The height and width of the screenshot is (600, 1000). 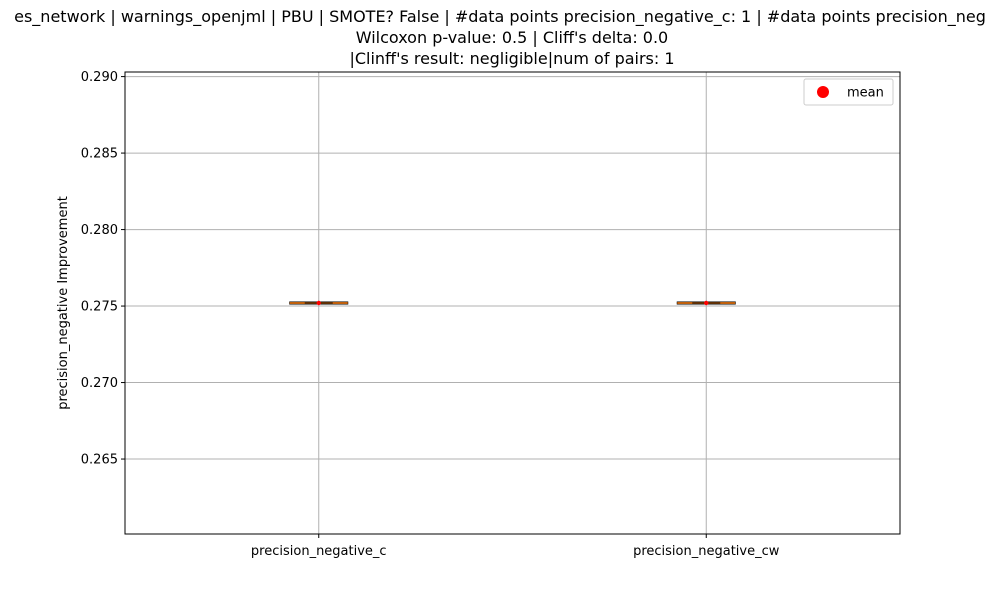 What do you see at coordinates (99, 77) in the screenshot?
I see `y-tick-label: 0.290` at bounding box center [99, 77].